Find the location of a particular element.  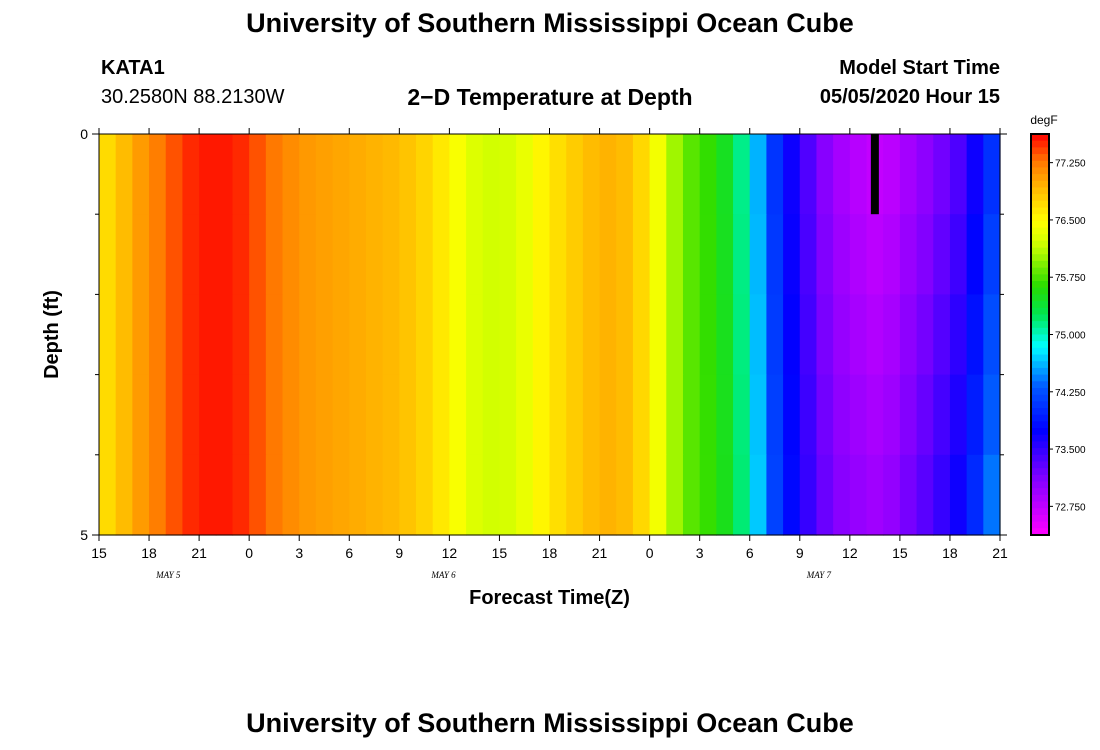

x-tick-label: 6 is located at coordinates (349, 553).